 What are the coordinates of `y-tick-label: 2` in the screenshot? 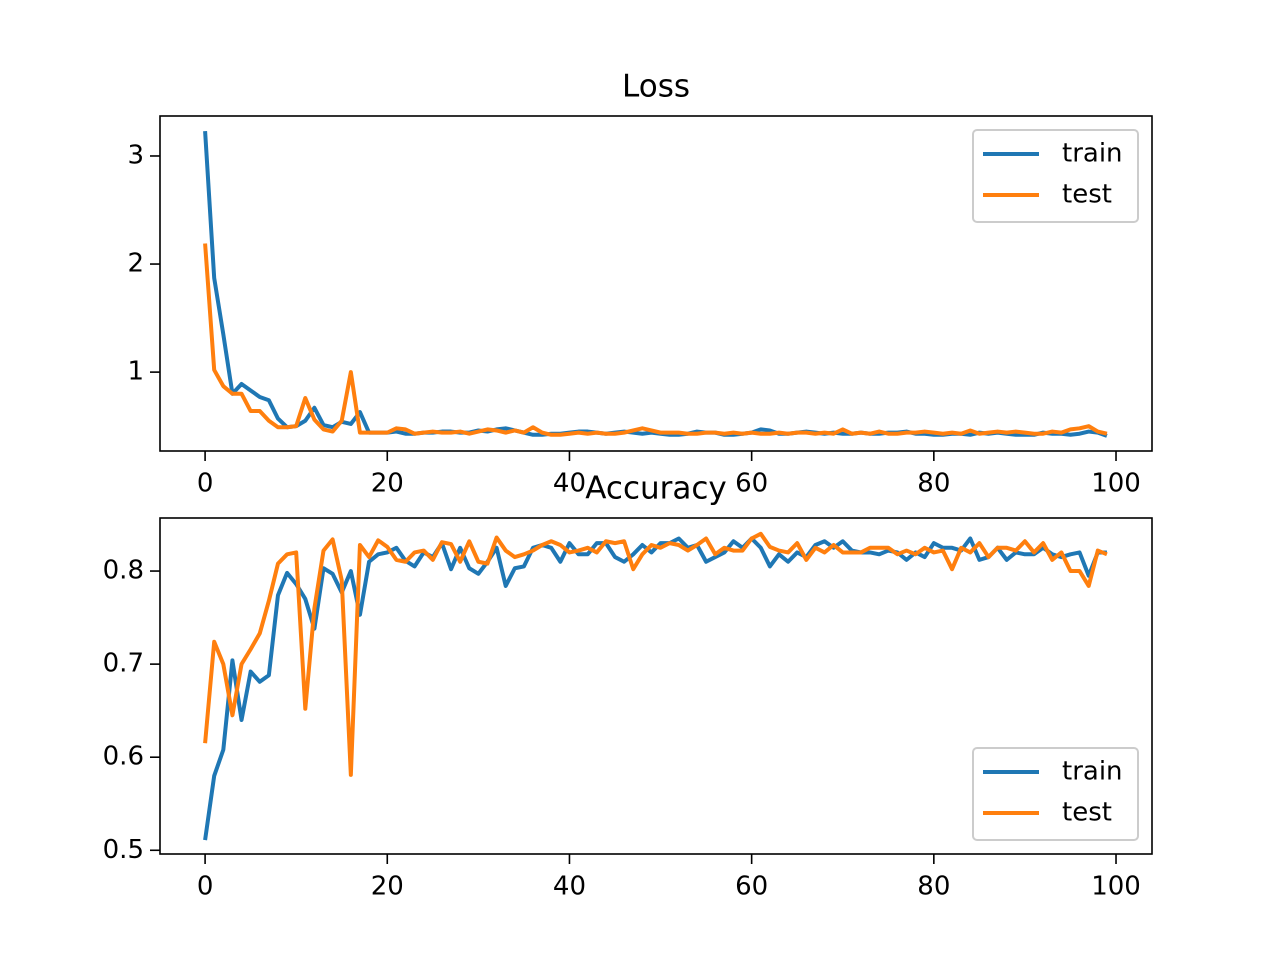 It's located at (135, 264).